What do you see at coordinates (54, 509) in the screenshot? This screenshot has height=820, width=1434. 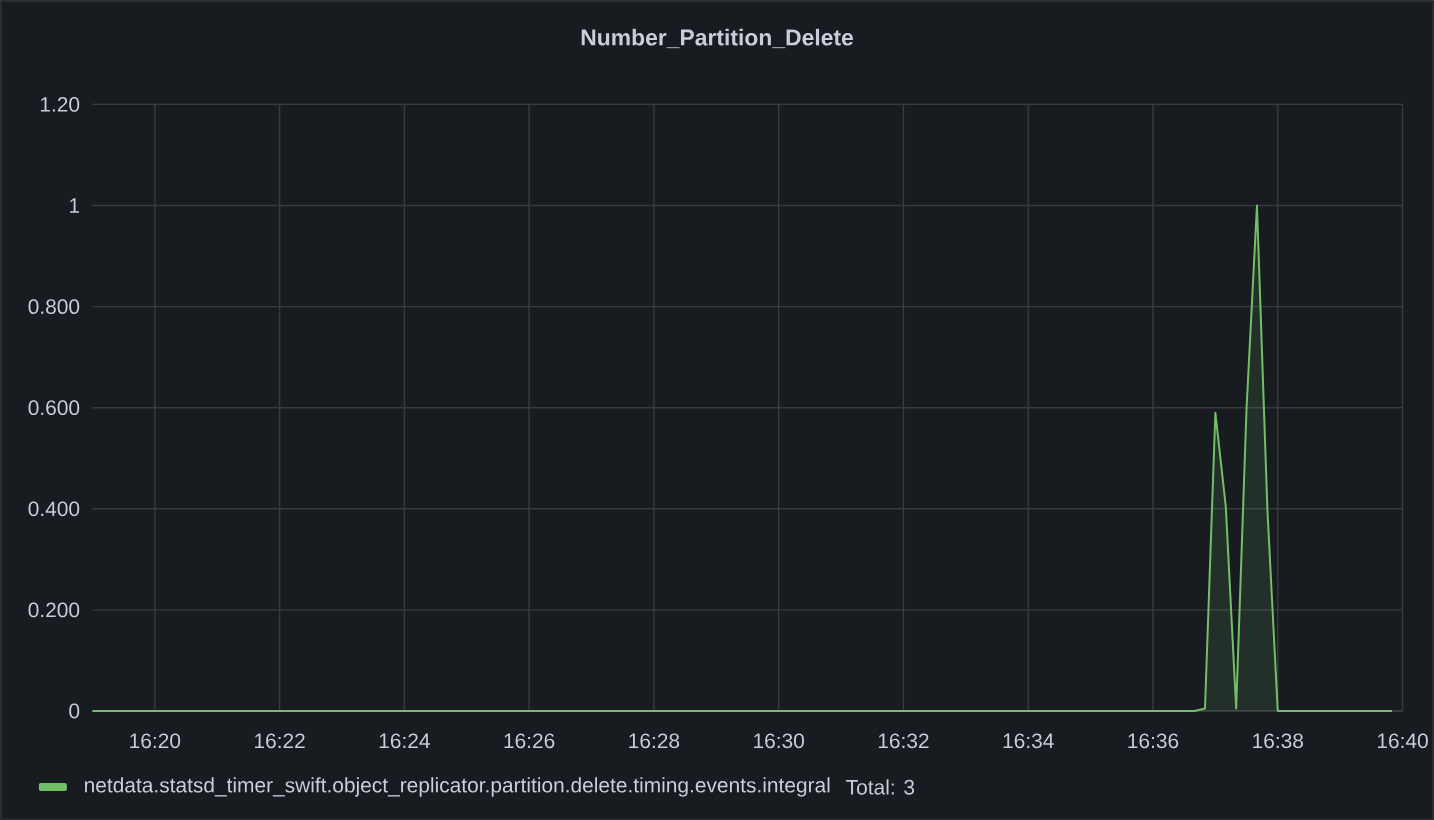 I see `y-tick-label: 0.400` at bounding box center [54, 509].